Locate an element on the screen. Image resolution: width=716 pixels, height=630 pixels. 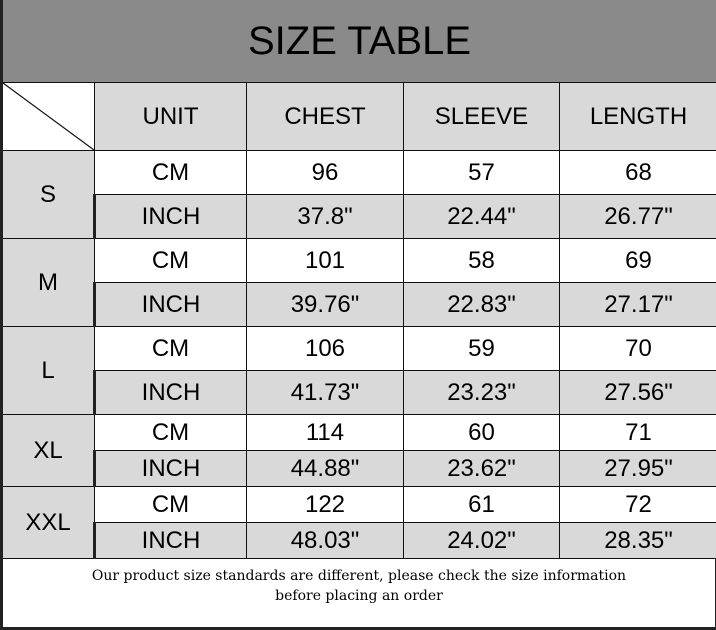
header-row: UNIT CHEST SLEEVE LENGTH is located at coordinates (358, 116).